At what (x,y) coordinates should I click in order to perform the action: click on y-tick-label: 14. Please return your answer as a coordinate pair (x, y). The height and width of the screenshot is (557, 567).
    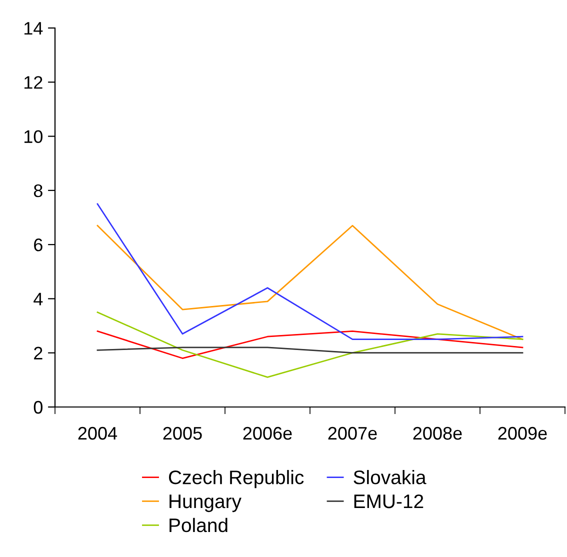
    Looking at the image, I should click on (33, 28).